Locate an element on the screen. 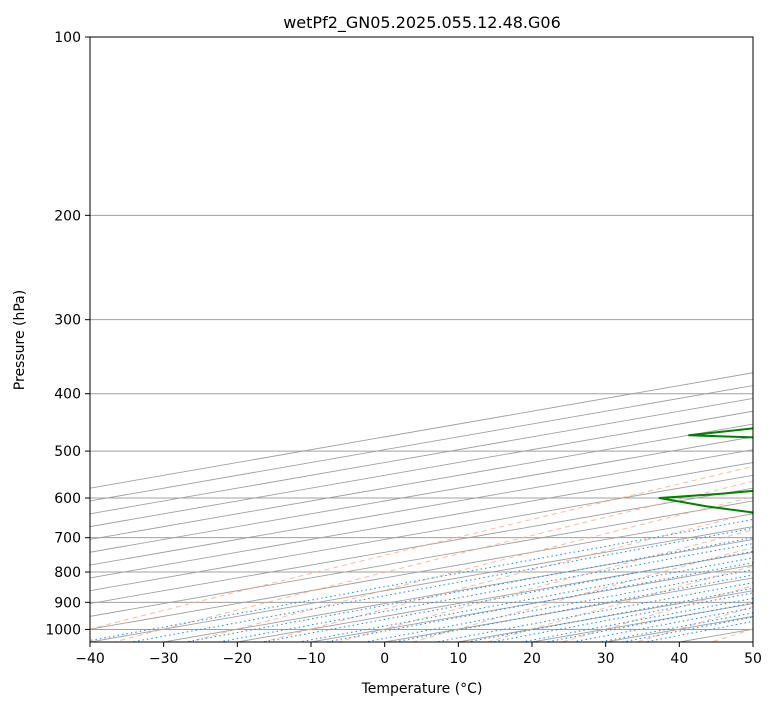 The width and height of the screenshot is (775, 708). x-tick-label: 10 is located at coordinates (458, 659).